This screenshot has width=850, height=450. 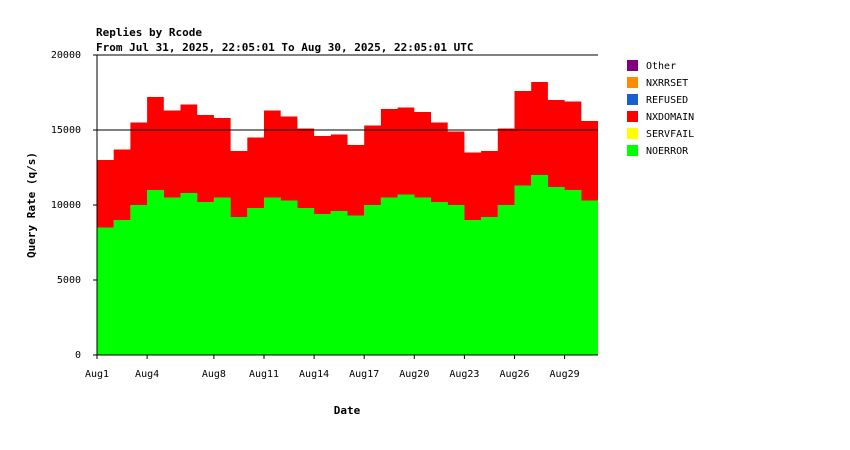 What do you see at coordinates (364, 374) in the screenshot?
I see `x-tick-label: Aug17` at bounding box center [364, 374].